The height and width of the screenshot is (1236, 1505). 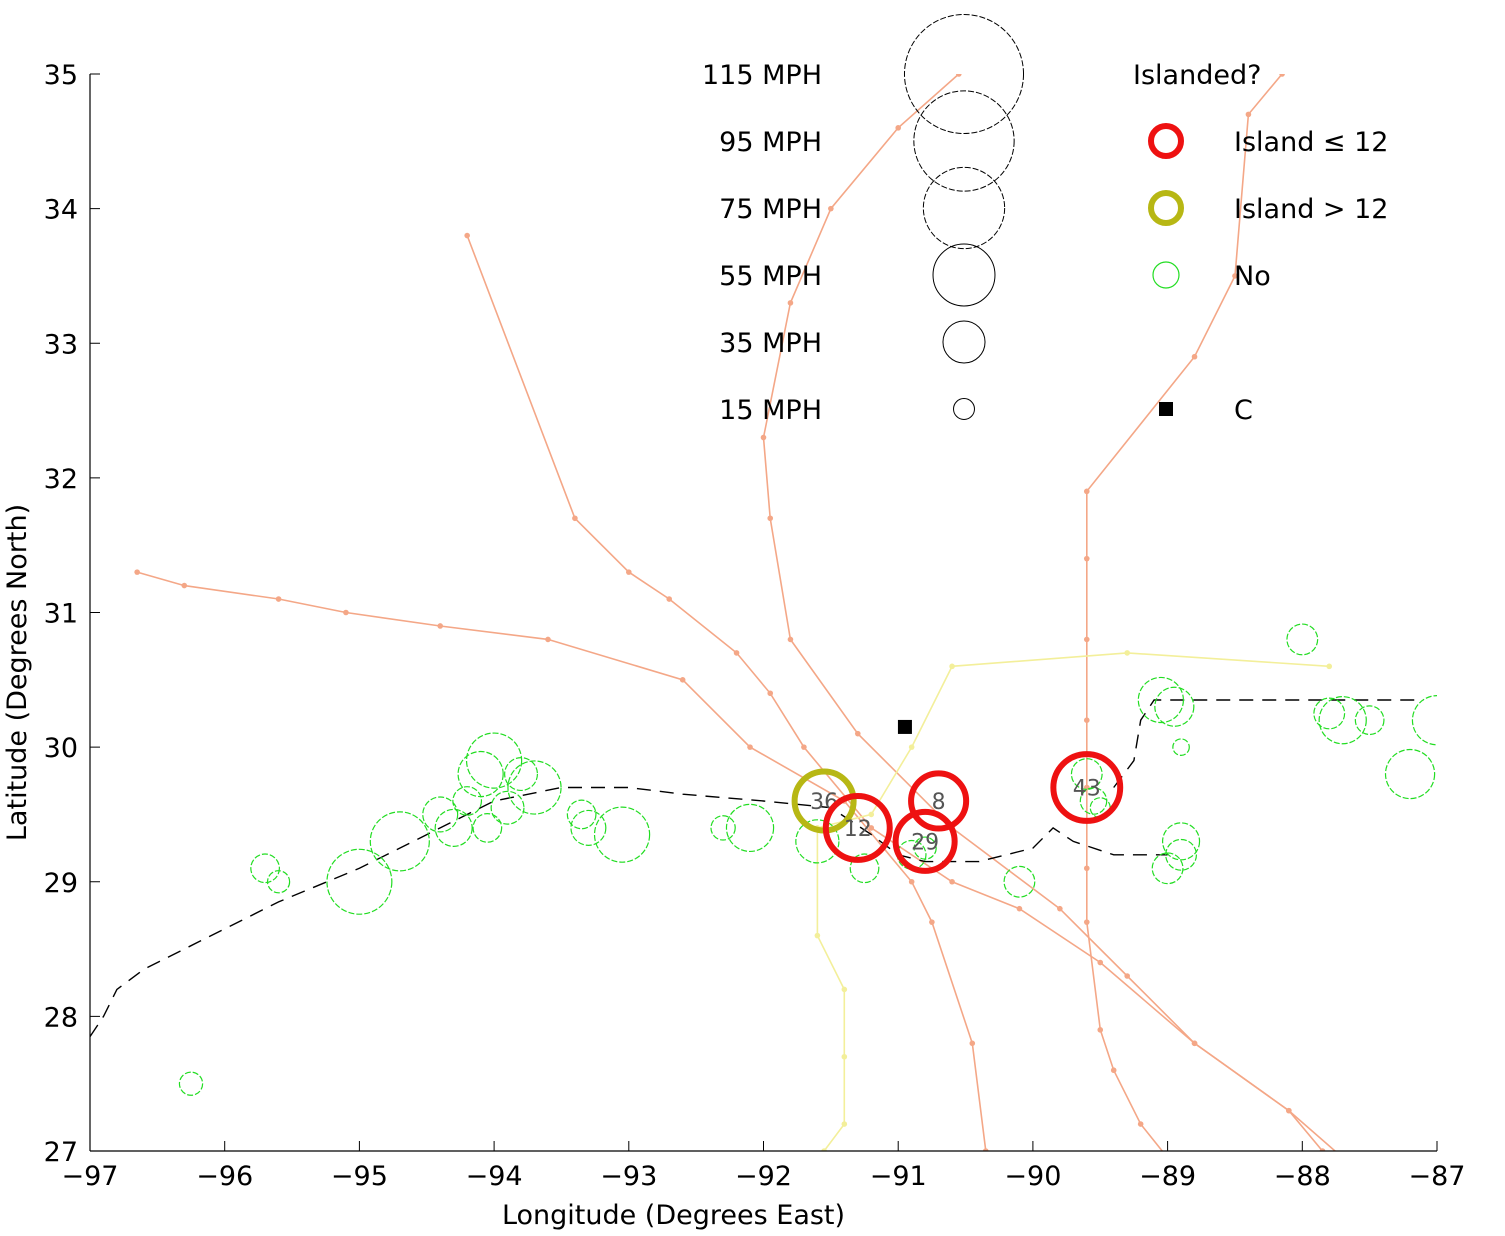 I want to click on island-le12-circle-label: 12, so click(x=858, y=829).